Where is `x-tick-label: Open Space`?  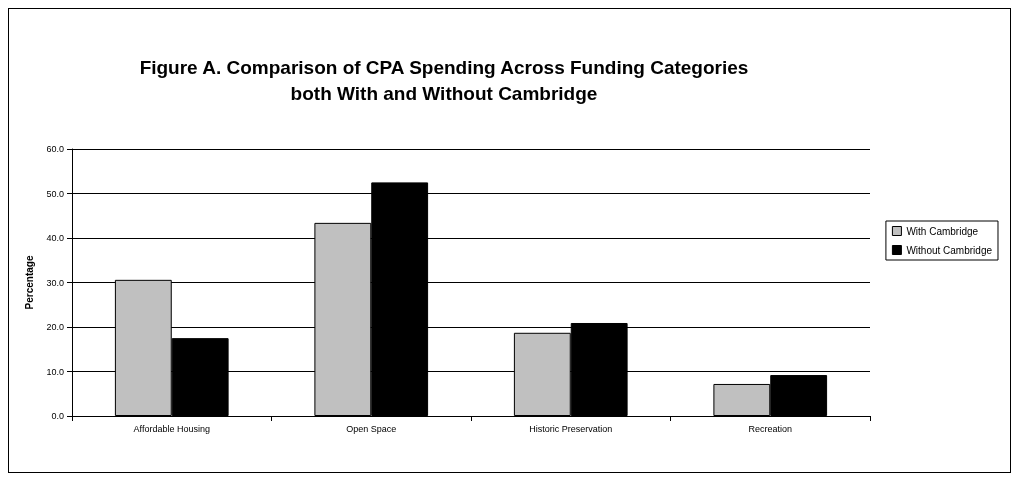 x-tick-label: Open Space is located at coordinates (371, 428).